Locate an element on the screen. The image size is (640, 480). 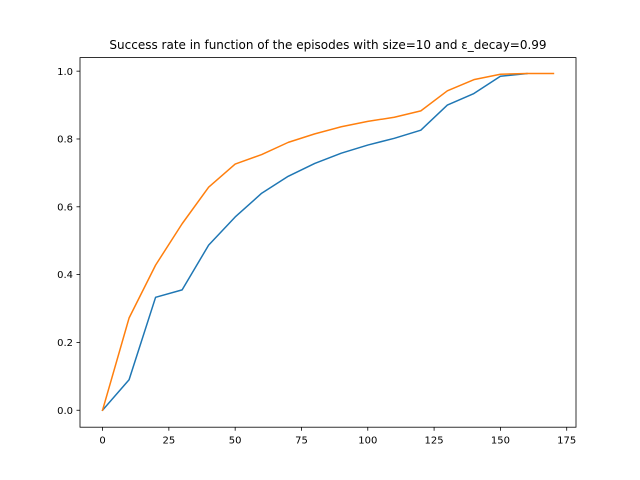
x-tick-label: 175 is located at coordinates (566, 441).